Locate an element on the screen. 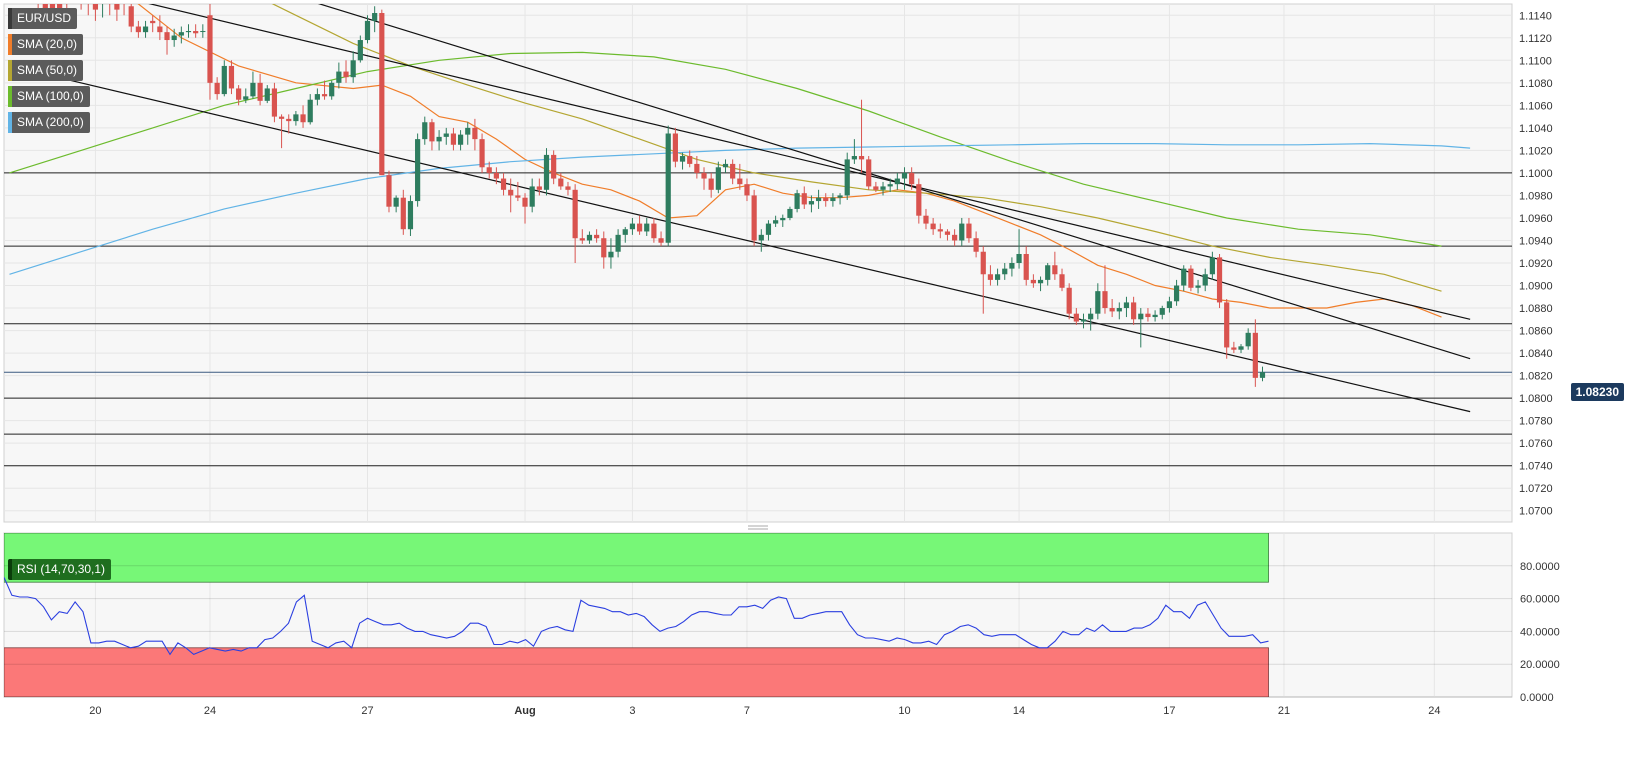 This screenshot has height=757, width=1628. symbol-label: EUR/USD is located at coordinates (44, 18).